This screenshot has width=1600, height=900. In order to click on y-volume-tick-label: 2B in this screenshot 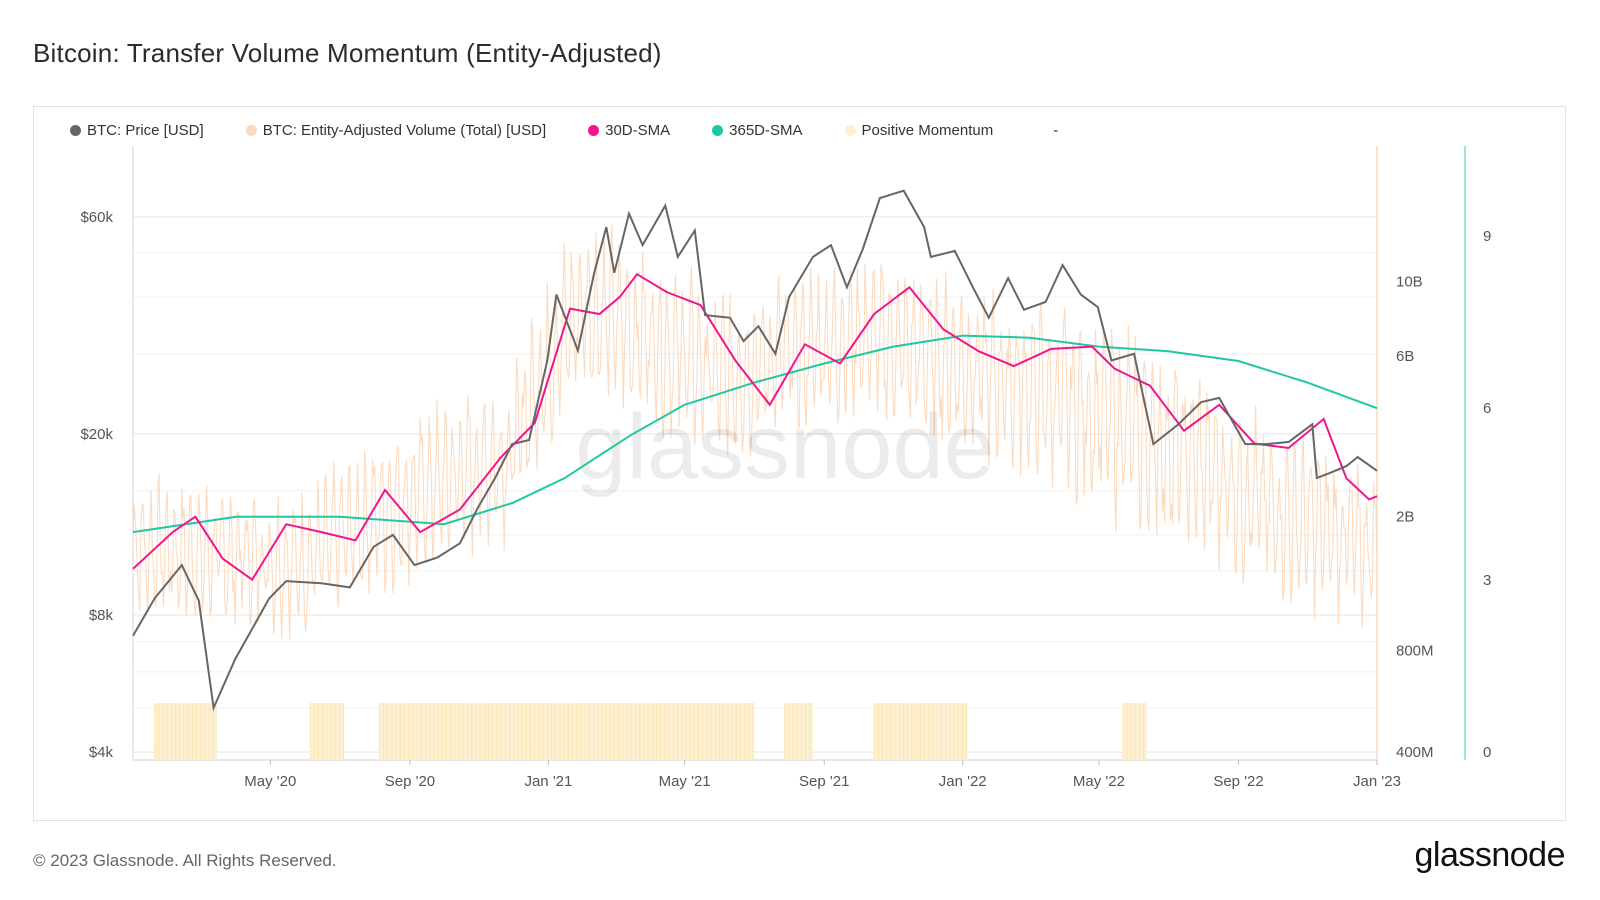, I will do `click(1405, 517)`.